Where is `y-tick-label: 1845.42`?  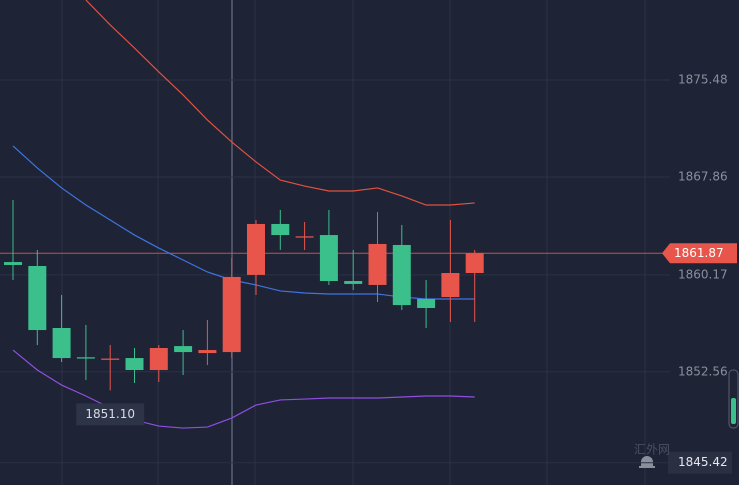
y-tick-label: 1845.42 is located at coordinates (703, 462).